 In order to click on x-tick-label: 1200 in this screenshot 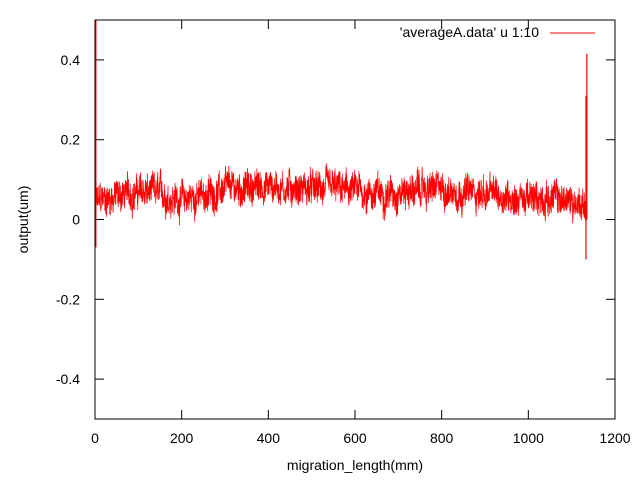, I will do `click(614, 438)`.